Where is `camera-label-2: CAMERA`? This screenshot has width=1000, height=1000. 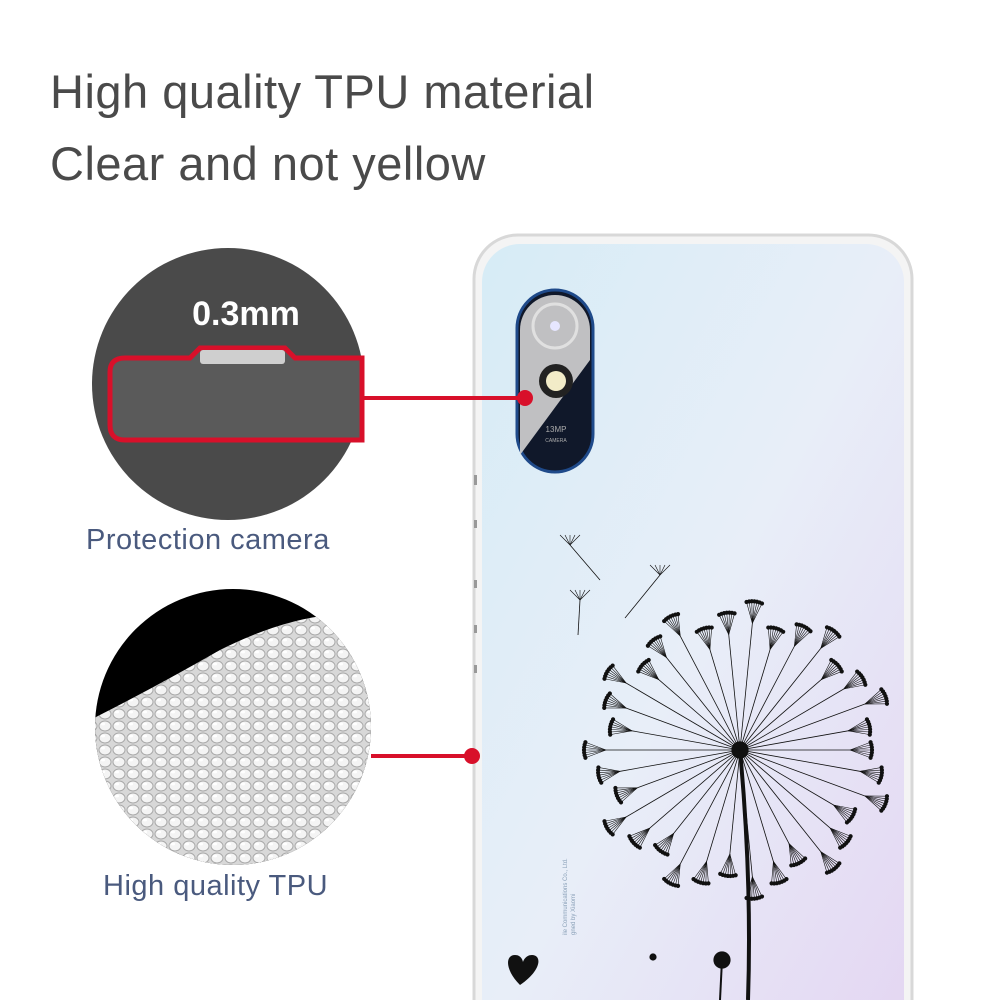
camera-label-2: CAMERA is located at coordinates (556, 441).